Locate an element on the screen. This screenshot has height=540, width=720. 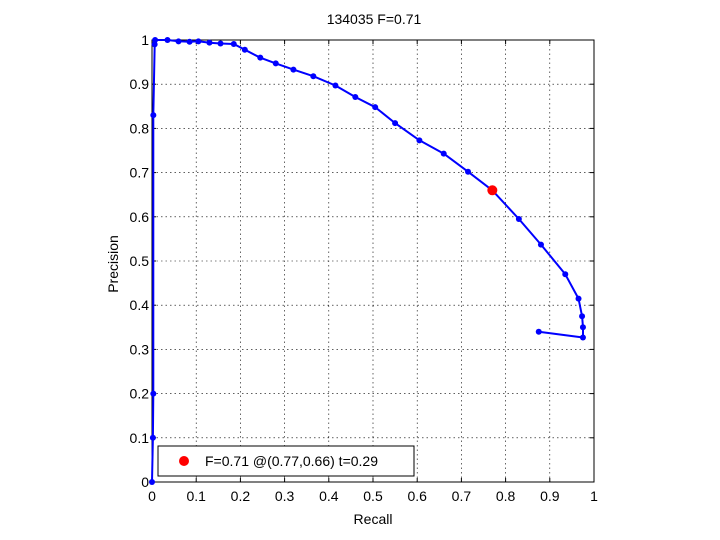
y-axis-label: Precision is located at coordinates (113, 264).